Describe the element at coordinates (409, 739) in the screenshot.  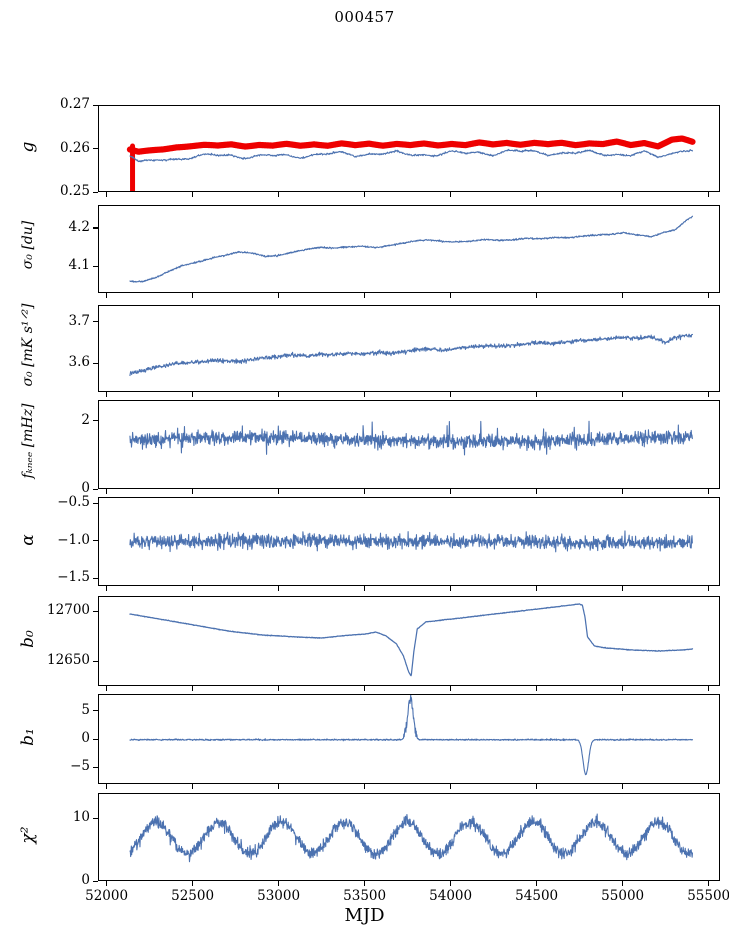
I see `plot-panel-b1` at that location.